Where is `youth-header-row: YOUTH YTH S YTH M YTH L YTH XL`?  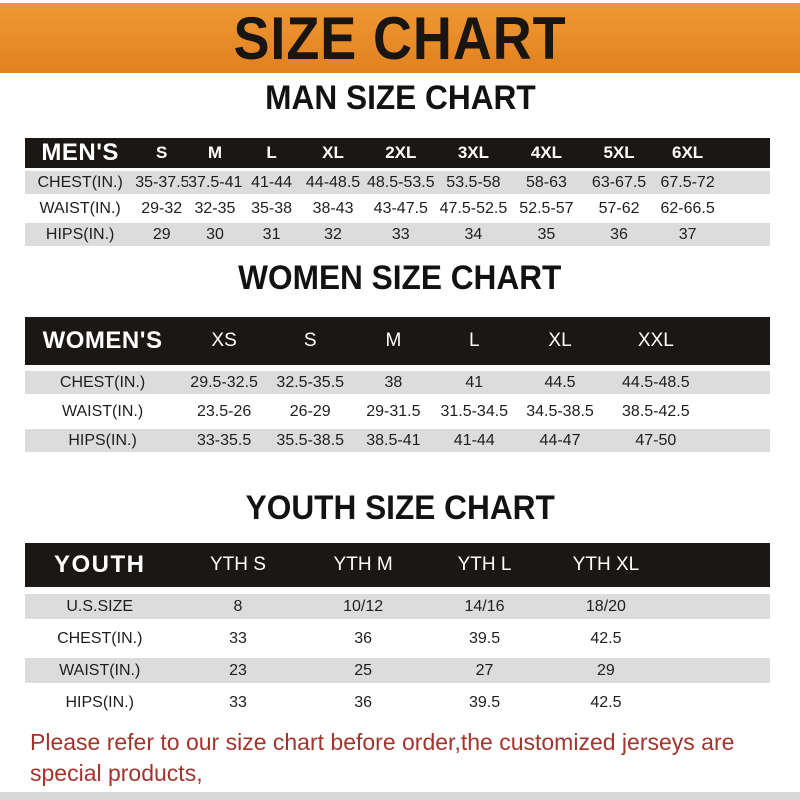
youth-header-row: YOUTH YTH S YTH M YTH L YTH XL is located at coordinates (397, 565).